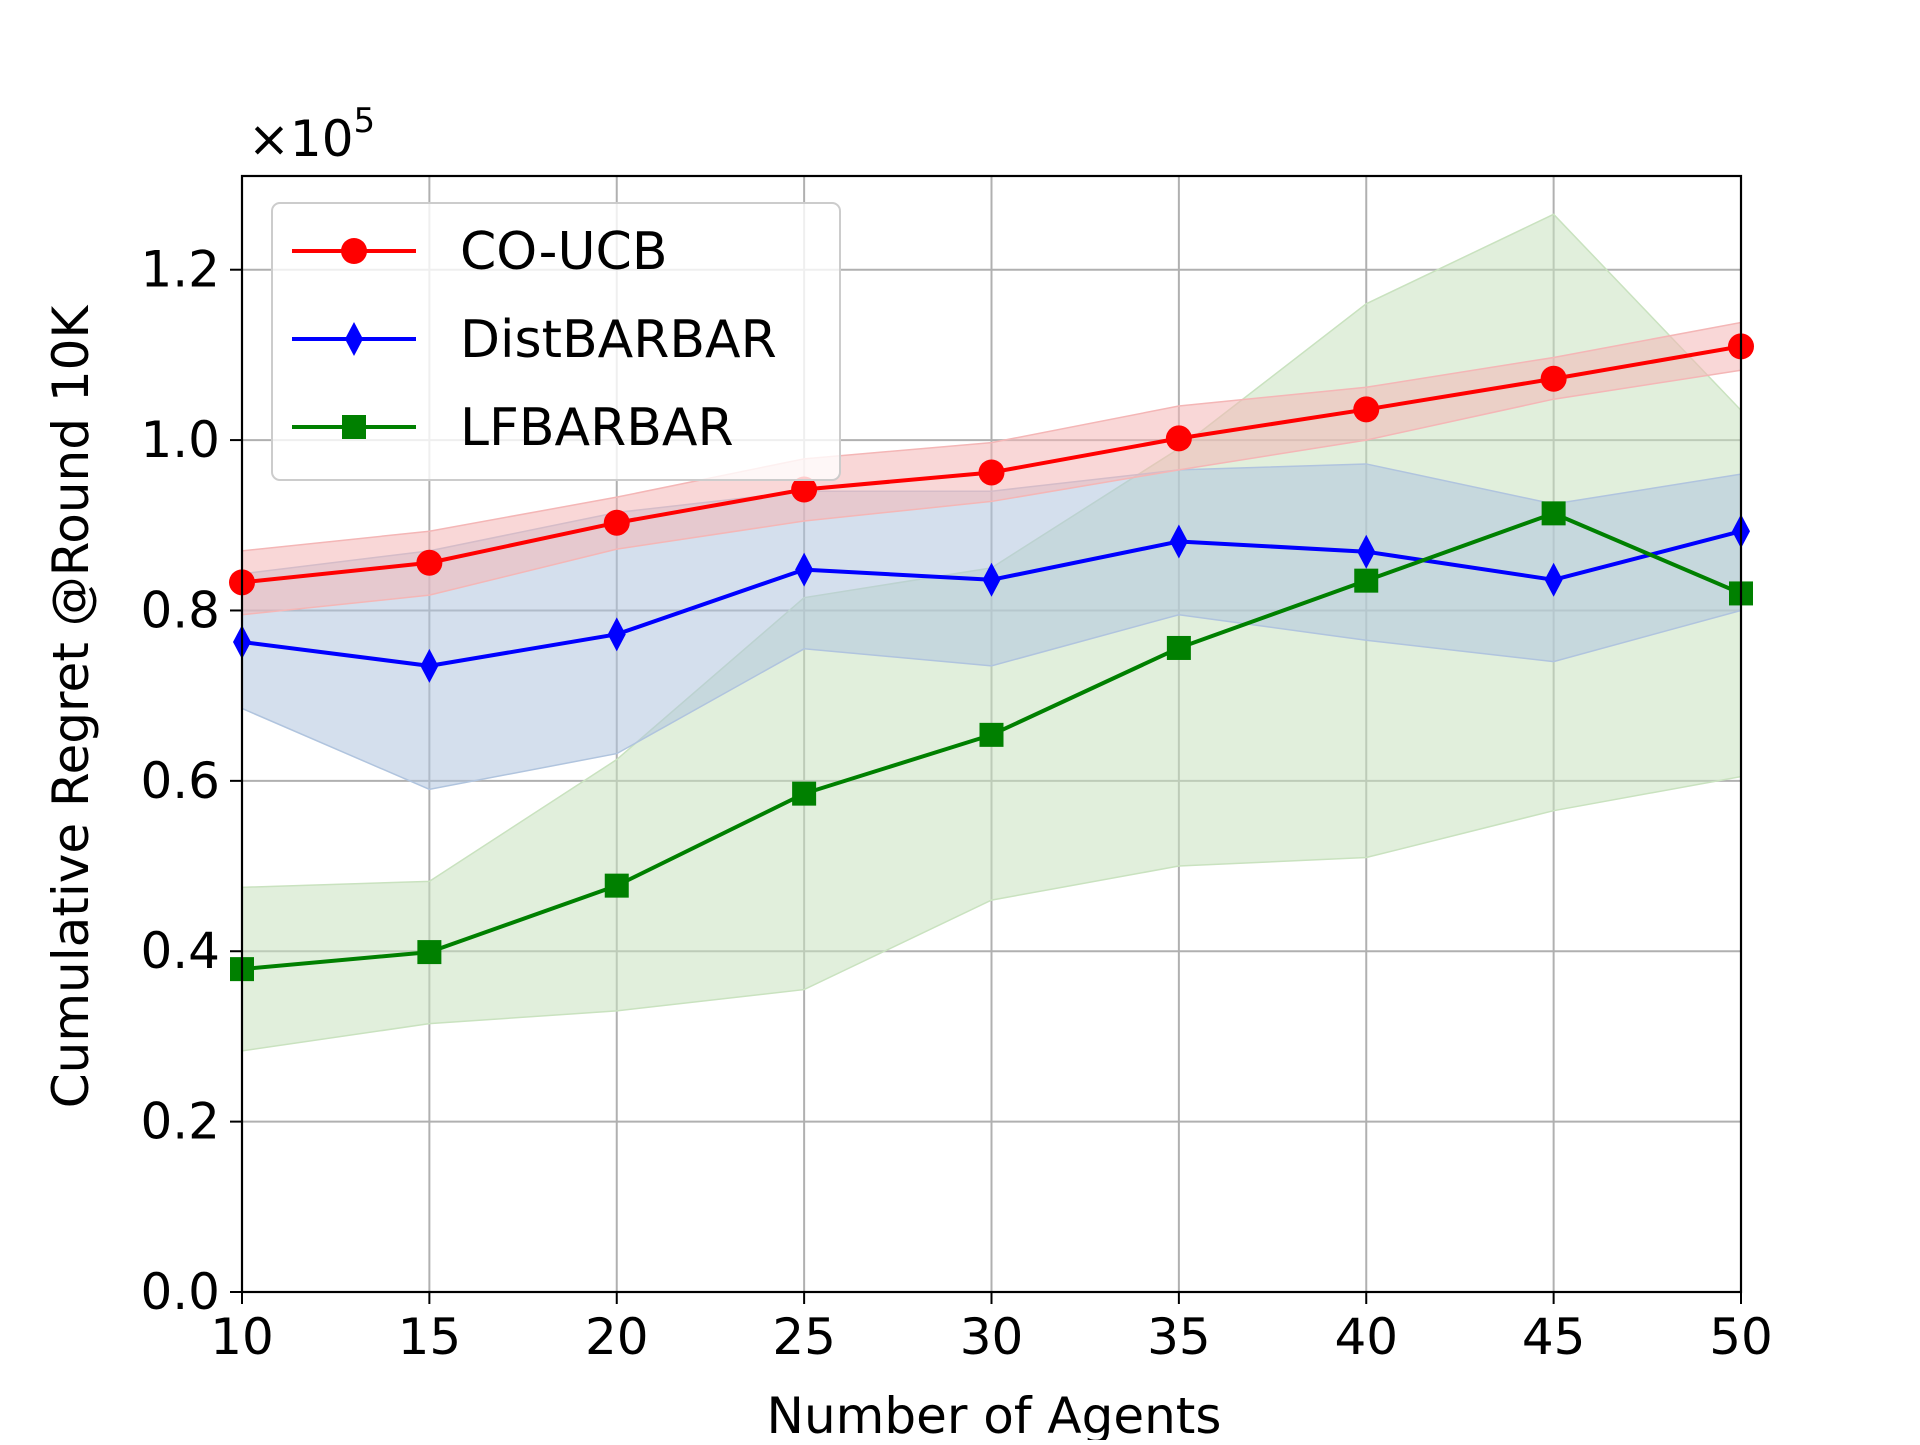 The height and width of the screenshot is (1445, 1920). Describe the element at coordinates (994, 1413) in the screenshot. I see `x-axis-label: Number of Agents` at that location.